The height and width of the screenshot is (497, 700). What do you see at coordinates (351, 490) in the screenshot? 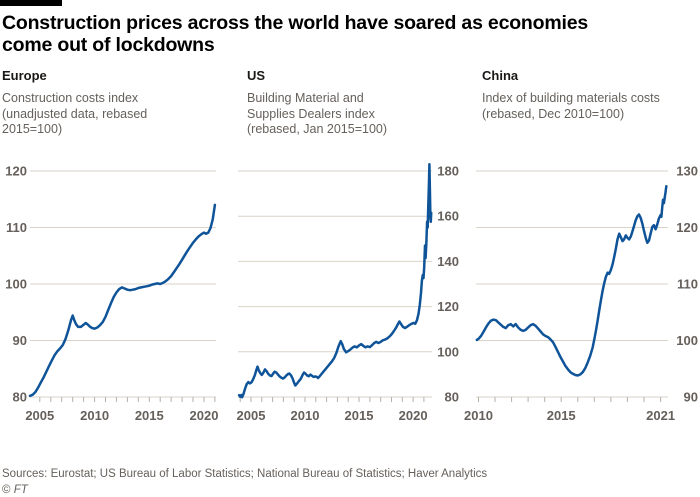
I see `ft-credit: © FT` at bounding box center [351, 490].